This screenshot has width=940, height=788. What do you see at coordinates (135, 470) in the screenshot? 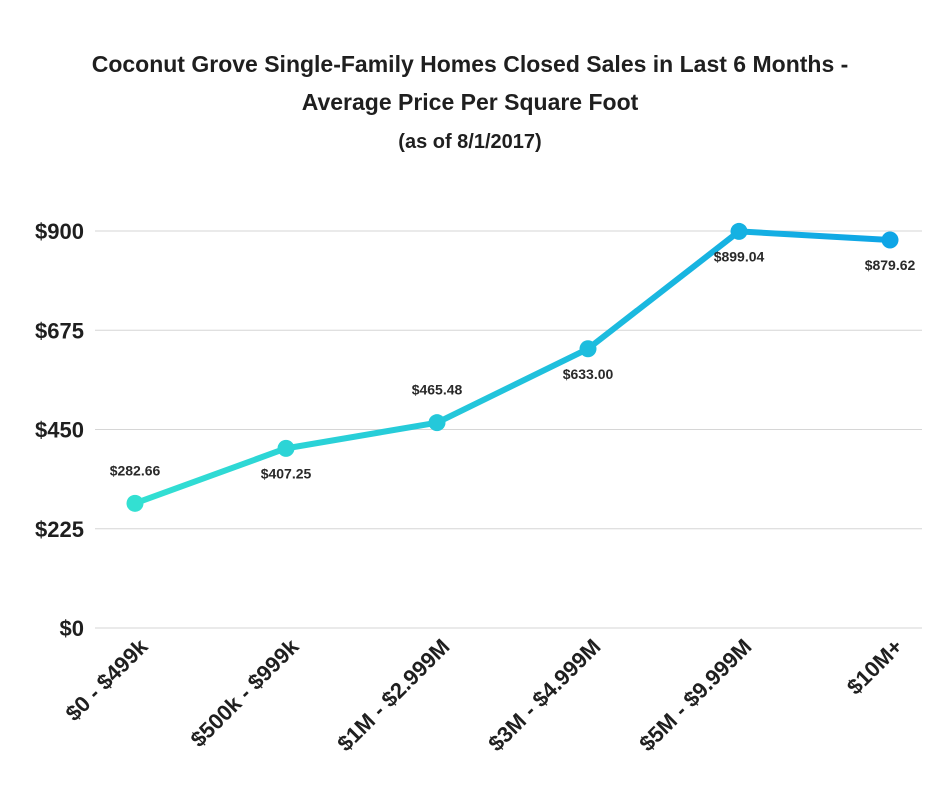
I see `data-label: $282.66` at bounding box center [135, 470].